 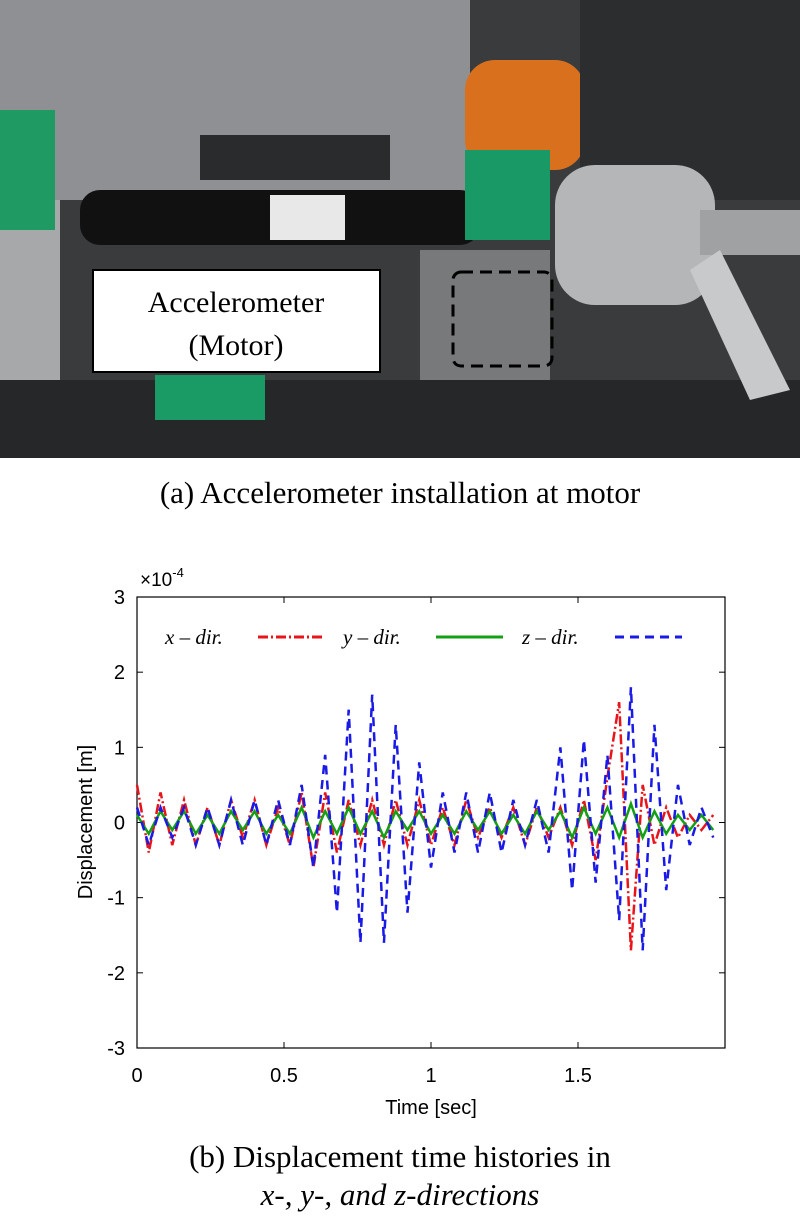 I want to click on y-tick-label: -3, so click(x=116, y=1049).